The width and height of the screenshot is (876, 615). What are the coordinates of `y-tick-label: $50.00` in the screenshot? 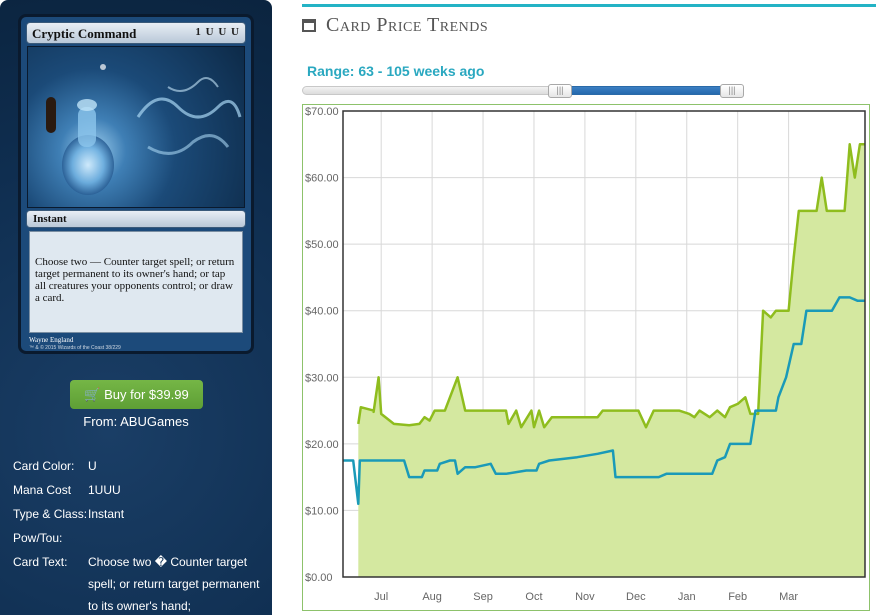 It's located at (322, 245).